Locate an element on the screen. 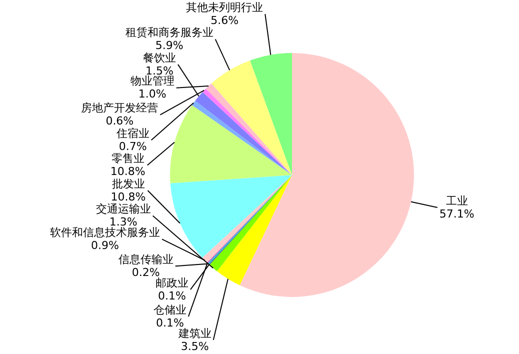 This screenshot has width=519, height=354. slice-label: 物业管理 is located at coordinates (152, 81).